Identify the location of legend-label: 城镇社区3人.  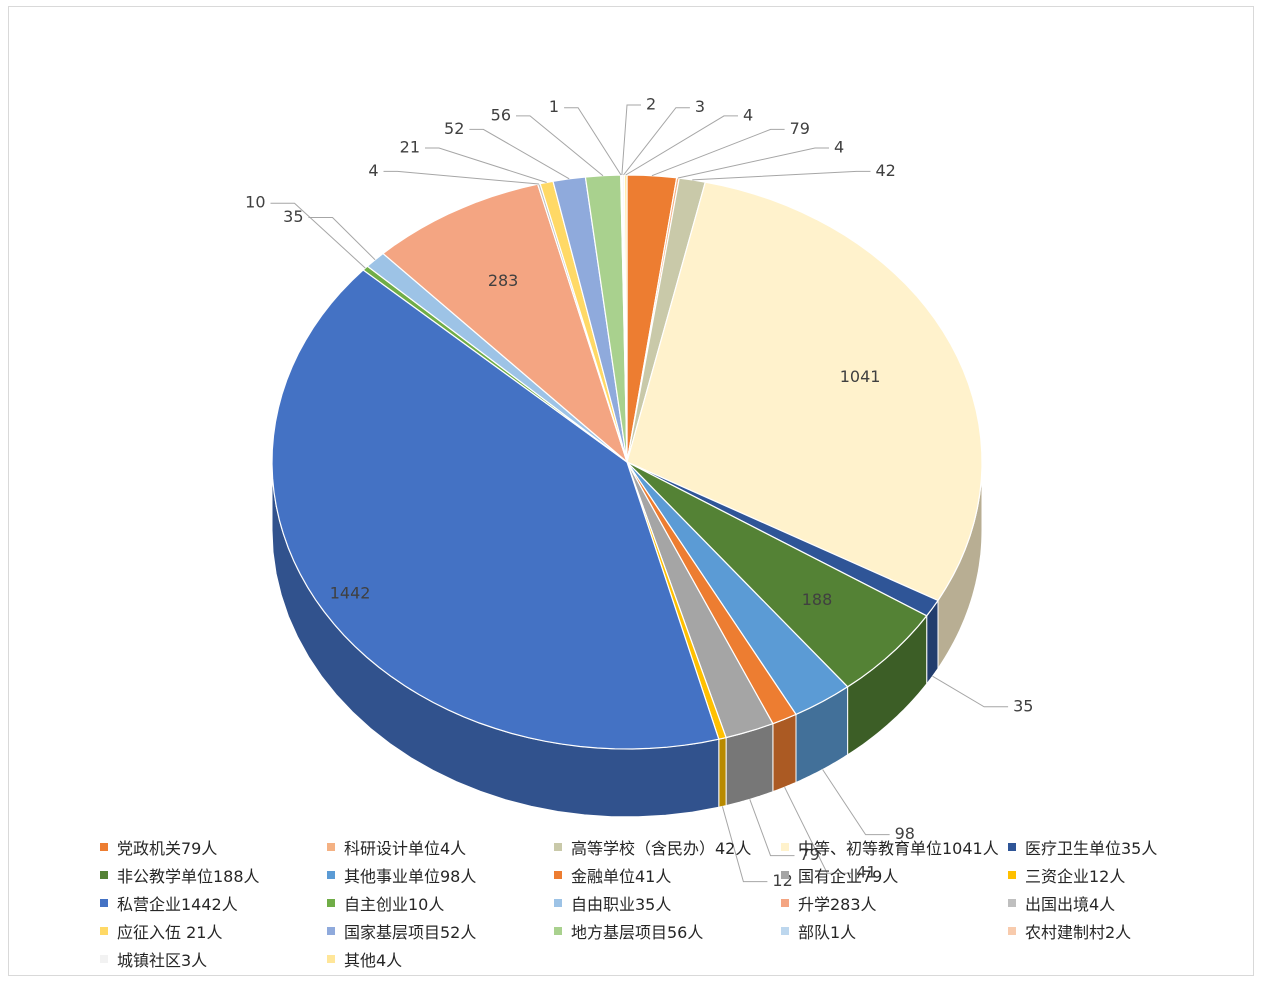
(162, 960).